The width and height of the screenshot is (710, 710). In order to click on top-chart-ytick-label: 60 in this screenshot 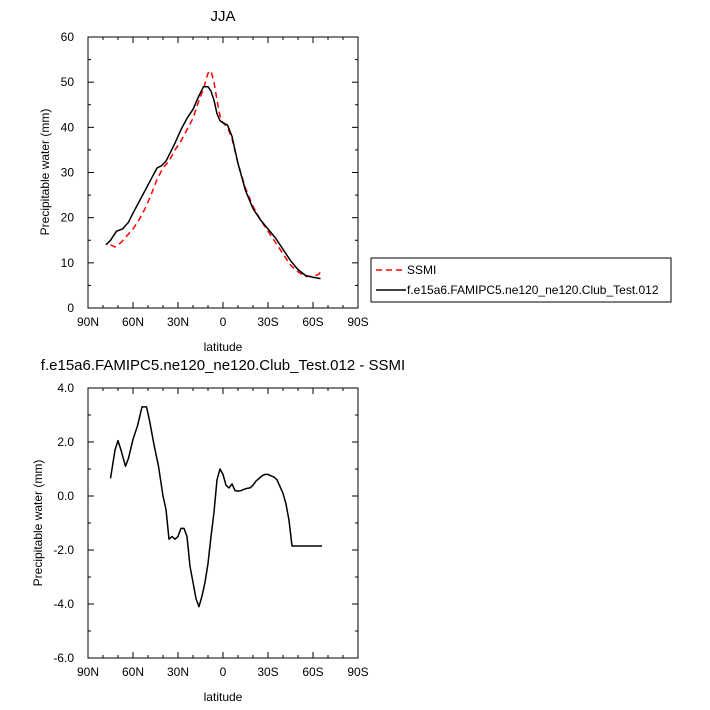, I will do `click(68, 37)`.